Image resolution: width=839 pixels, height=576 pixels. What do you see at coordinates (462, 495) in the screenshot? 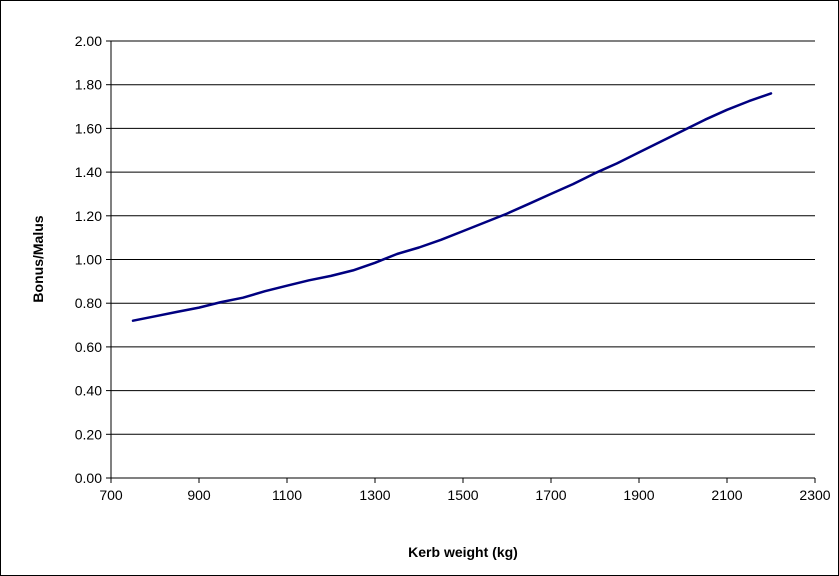
I see `x-tick-label: 1500` at bounding box center [462, 495].